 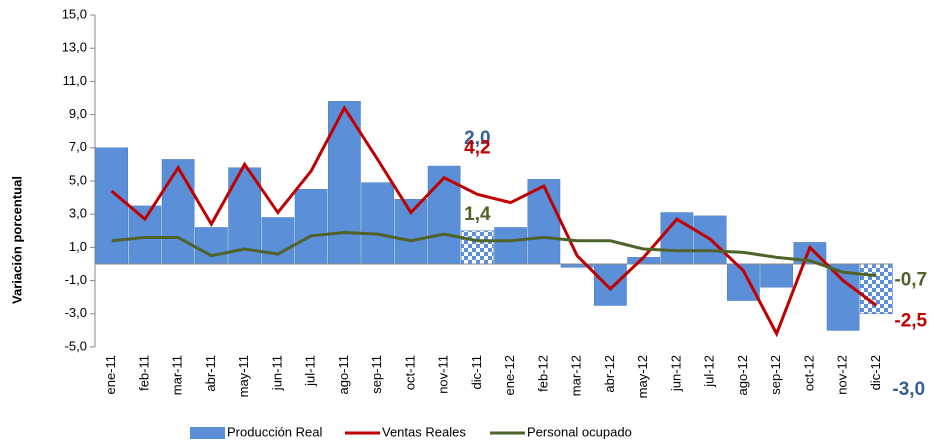 I want to click on x-tick-label: jun-11, so click(x=276, y=373).